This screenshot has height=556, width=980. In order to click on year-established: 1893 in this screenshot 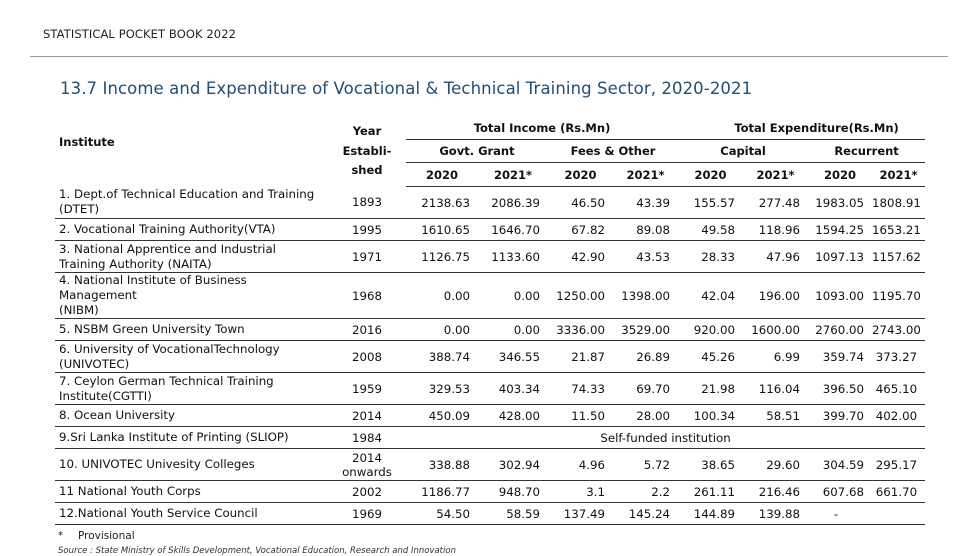, I will do `click(367, 202)`.